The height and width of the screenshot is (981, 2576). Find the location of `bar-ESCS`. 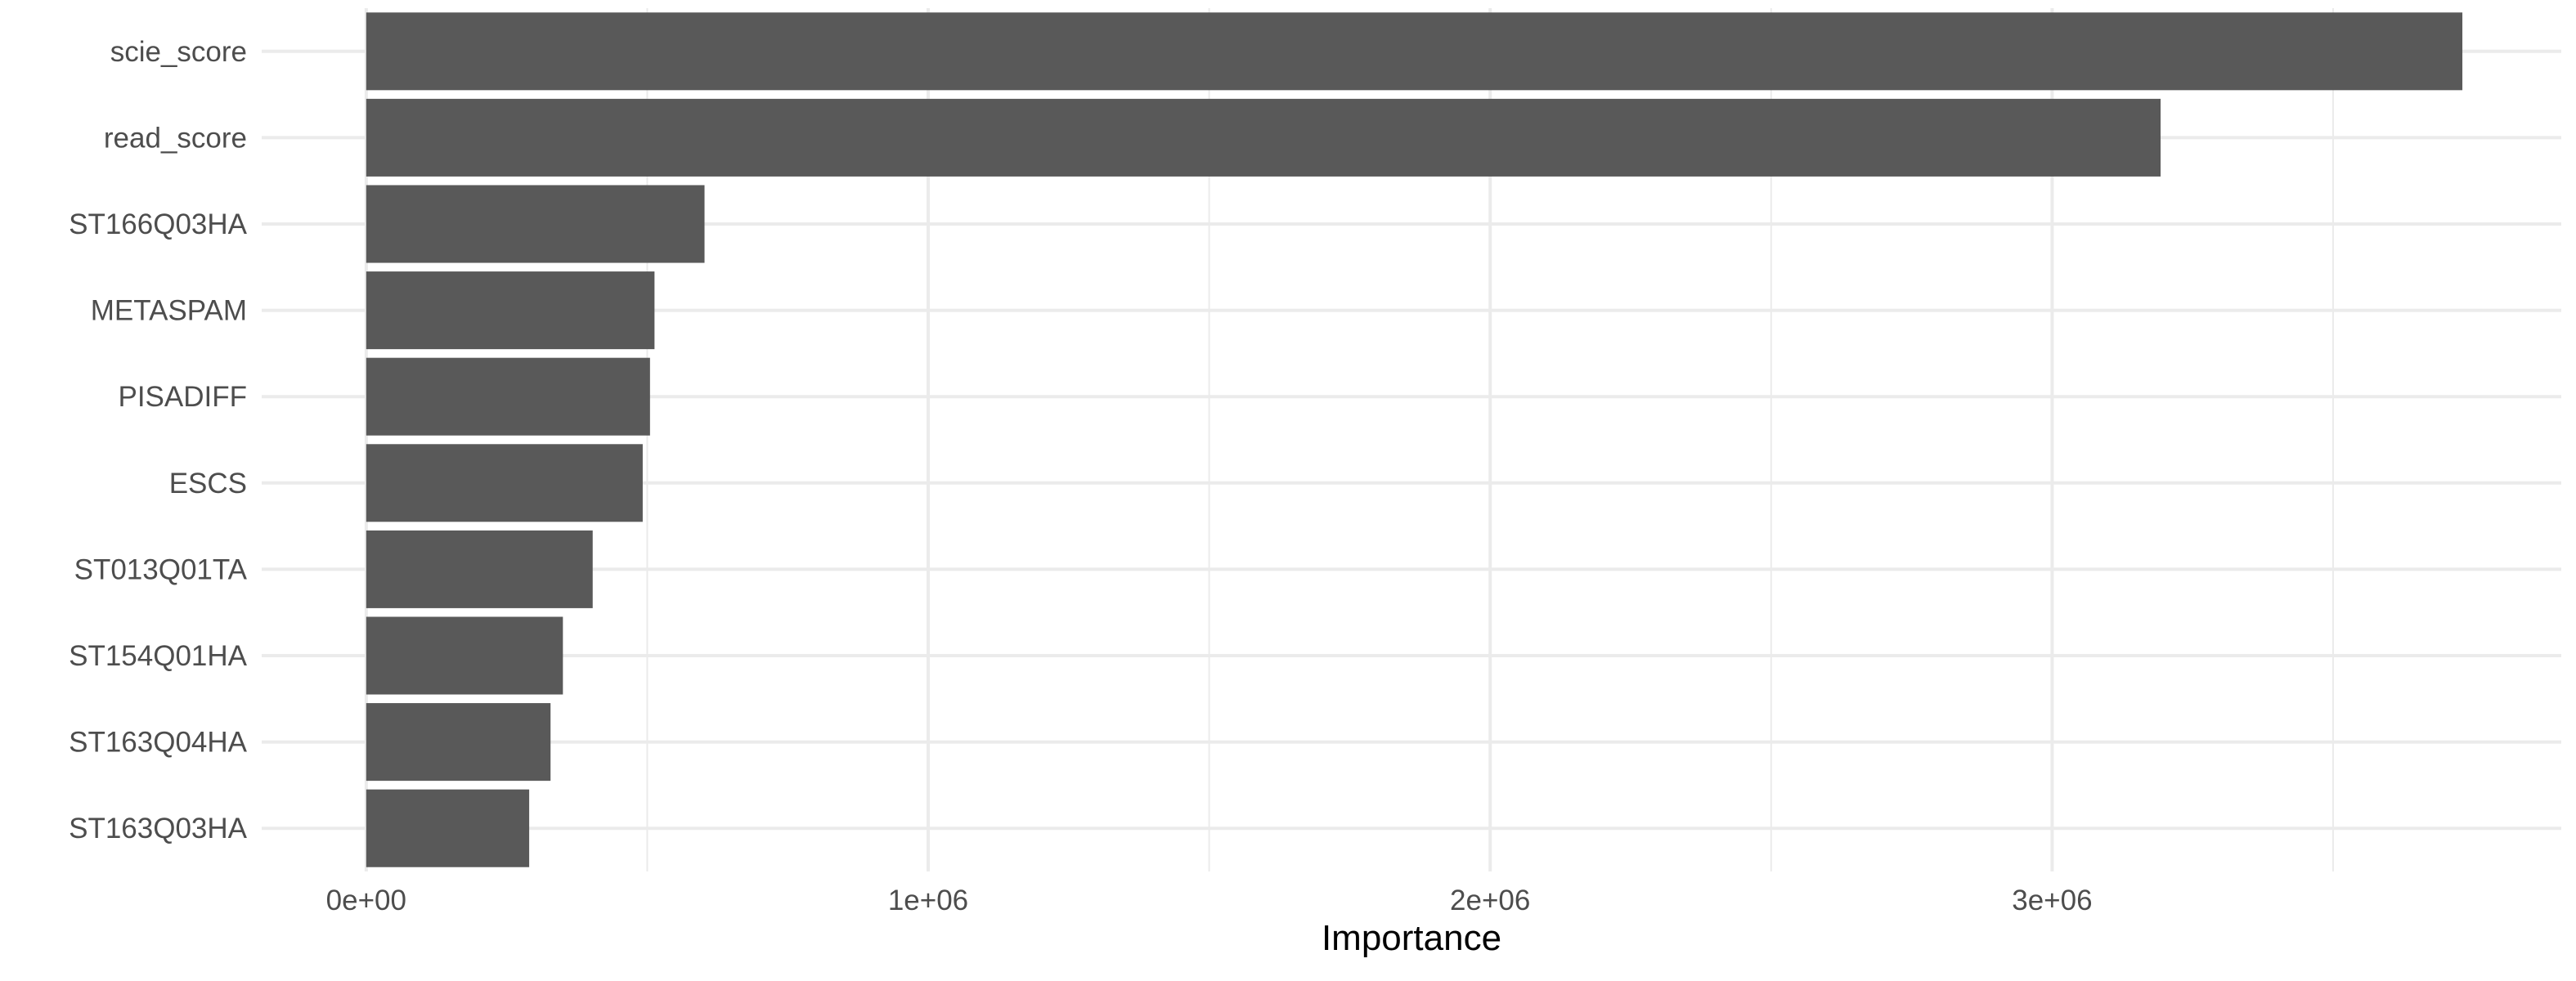

bar-ESCS is located at coordinates (505, 483).